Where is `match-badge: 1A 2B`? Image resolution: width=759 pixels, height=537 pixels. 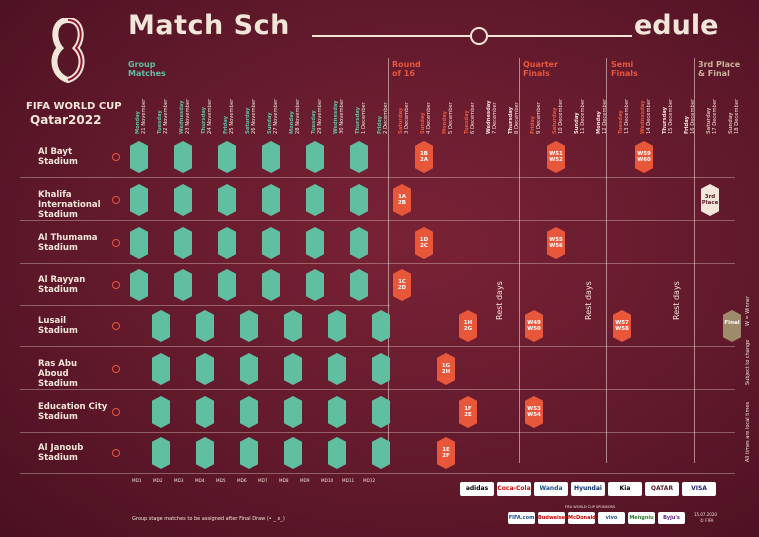
match-badge: 1A 2B is located at coordinates (402, 200).